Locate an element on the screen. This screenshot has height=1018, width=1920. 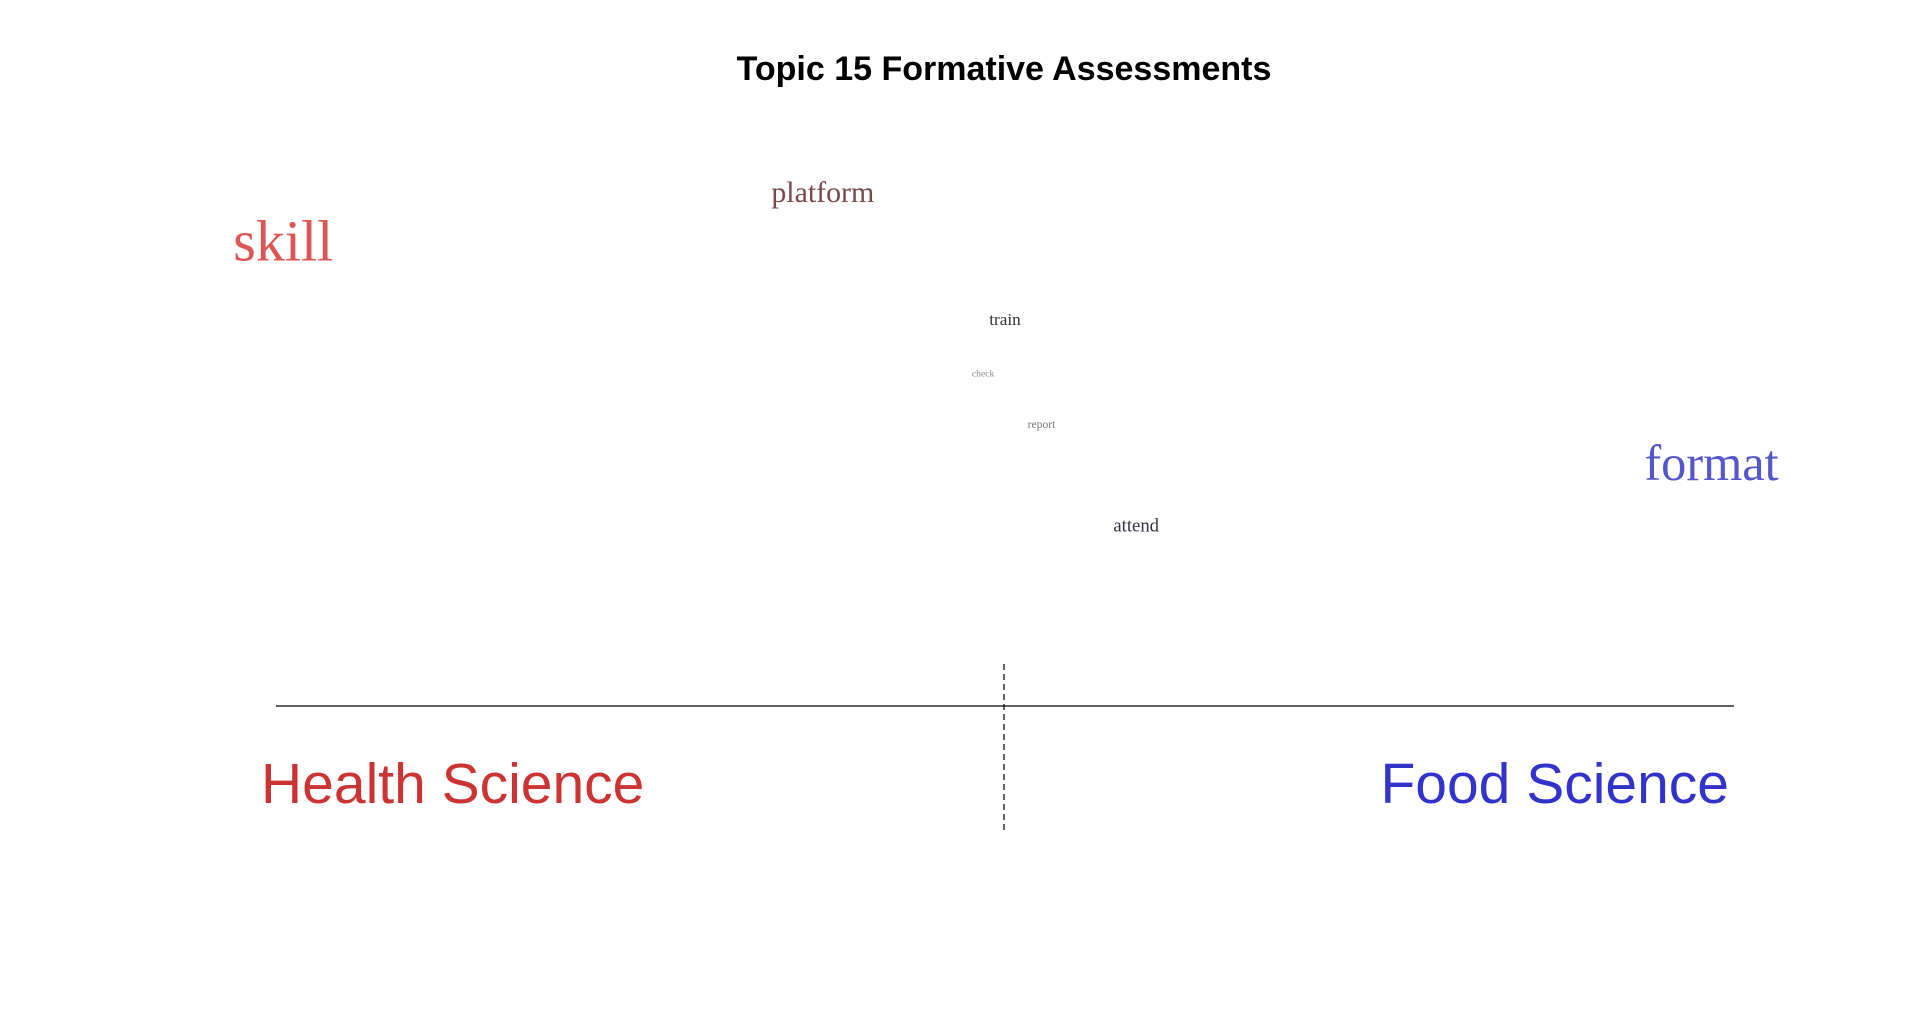
word-format: format is located at coordinates (1711, 463).